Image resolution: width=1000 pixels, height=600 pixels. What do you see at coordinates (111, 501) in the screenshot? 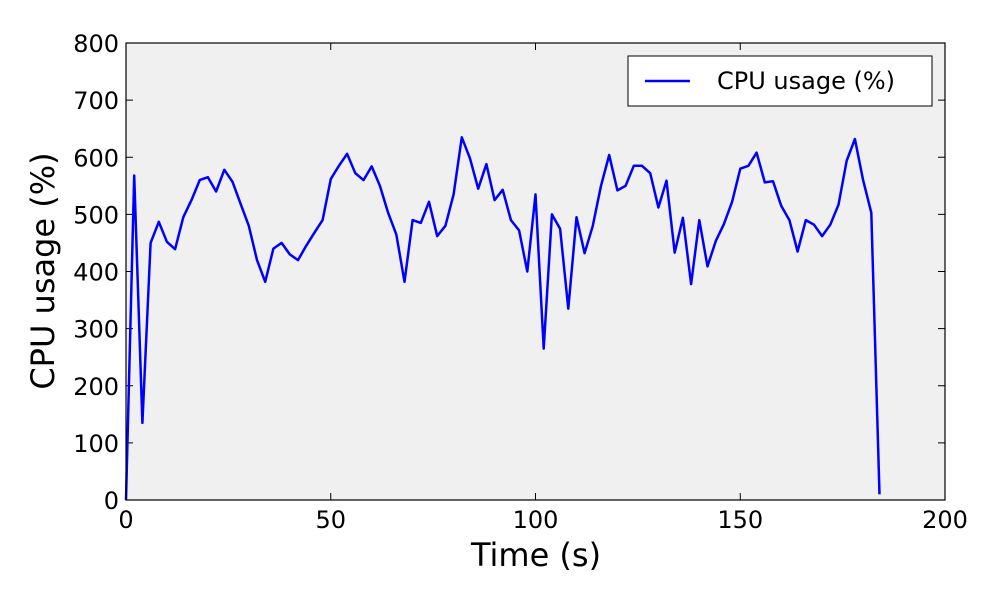
I see `y-tick-label: 0` at bounding box center [111, 501].